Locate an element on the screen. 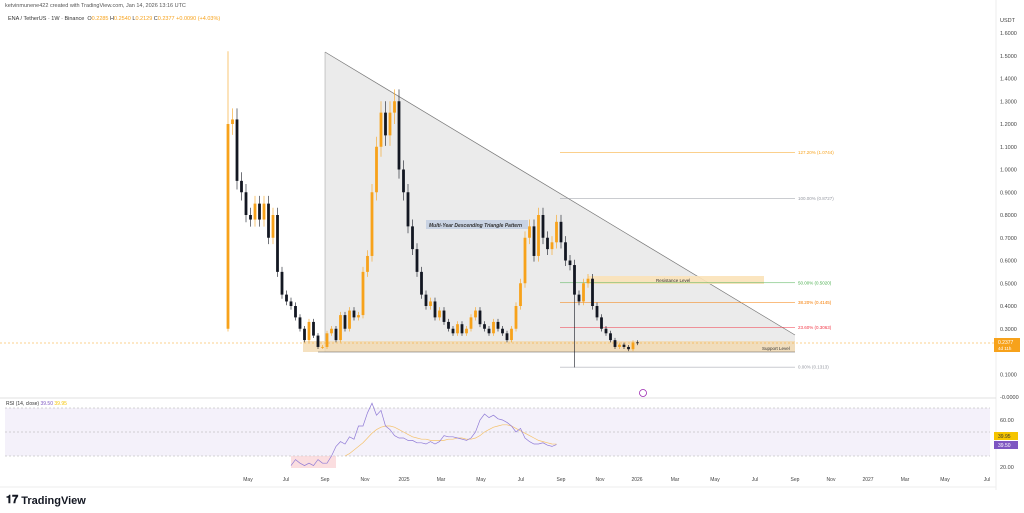  rsi-ma-line is located at coordinates (450, 440).